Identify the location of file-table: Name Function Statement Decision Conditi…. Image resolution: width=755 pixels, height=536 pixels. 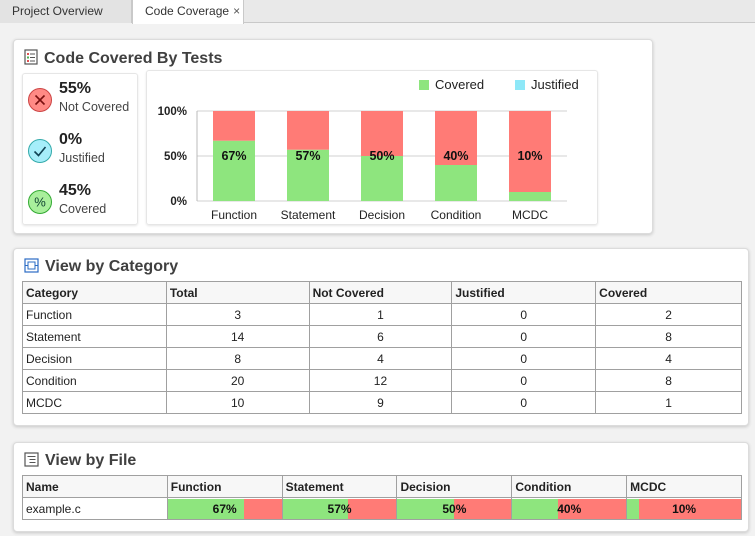
(382, 497).